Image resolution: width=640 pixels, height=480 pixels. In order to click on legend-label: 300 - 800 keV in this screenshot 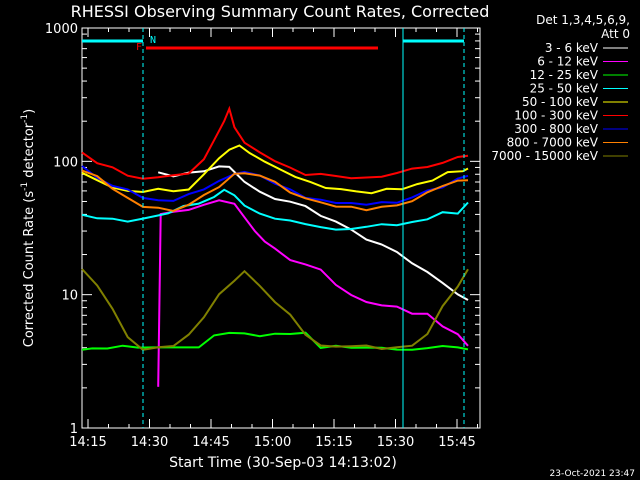, I will do `click(556, 129)`.